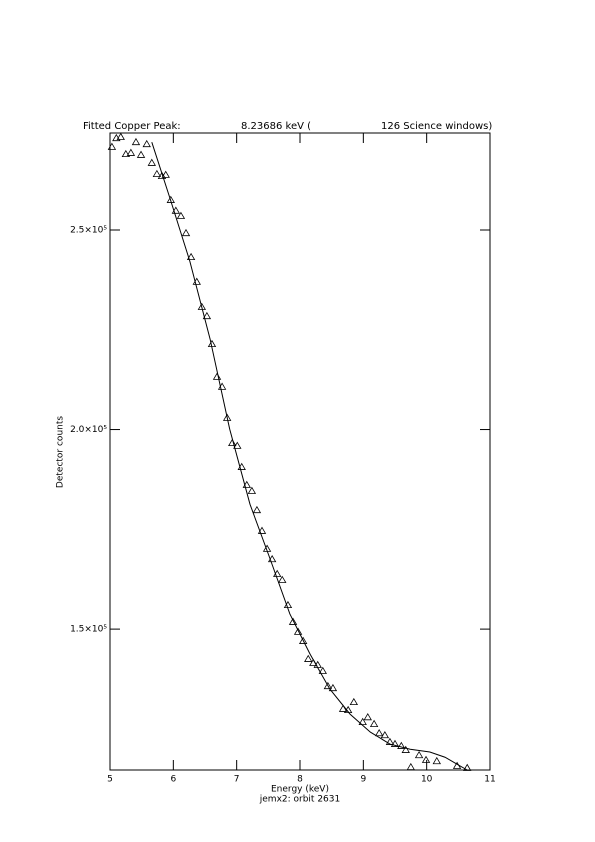  I want to click on x-tick-label: 10, so click(427, 780).